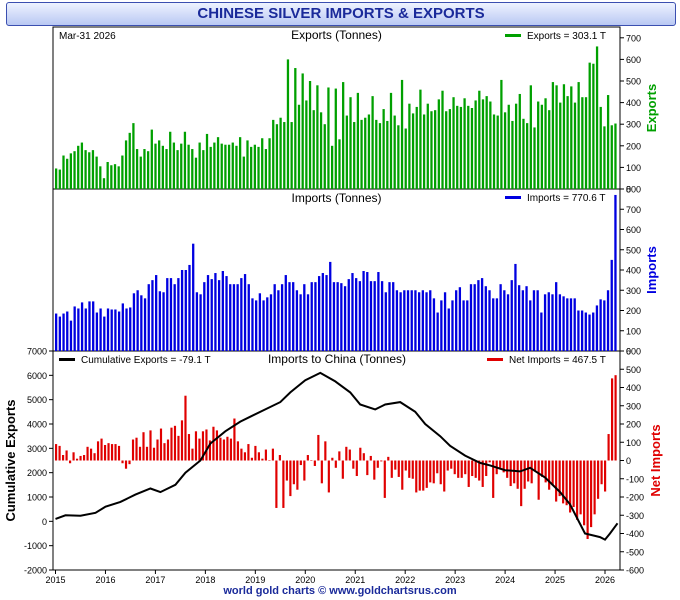 This screenshot has width=680, height=600. Describe the element at coordinates (146, 360) in the screenshot. I see `cumulative-legend: Cumulative Exports = -79.1 T` at that location.